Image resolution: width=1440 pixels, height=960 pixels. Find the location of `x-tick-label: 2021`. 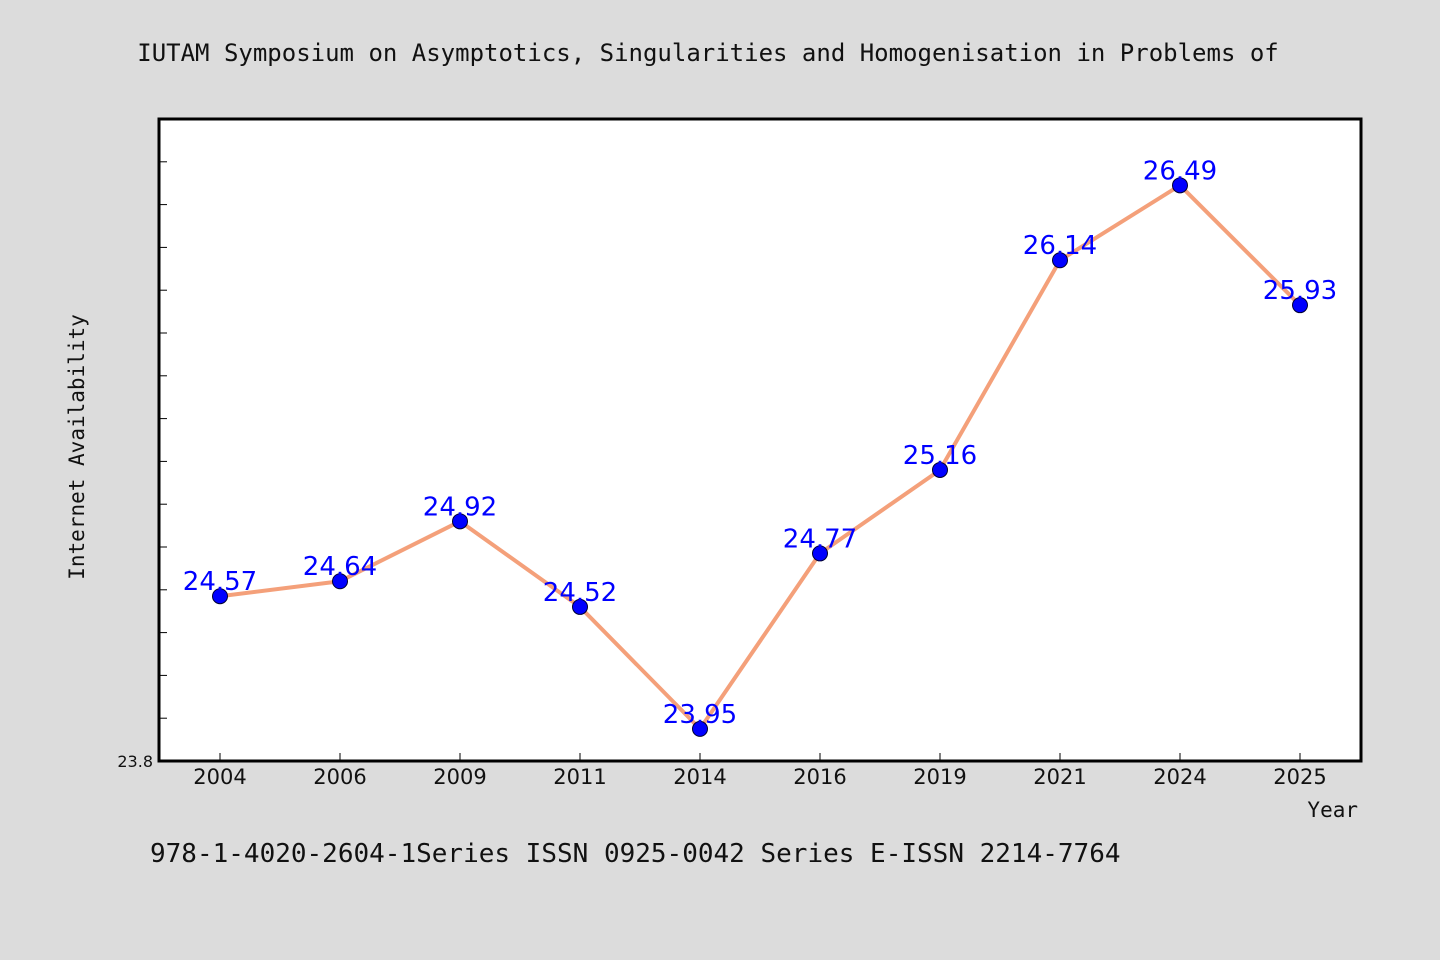

x-tick-label: 2021 is located at coordinates (1059, 777).